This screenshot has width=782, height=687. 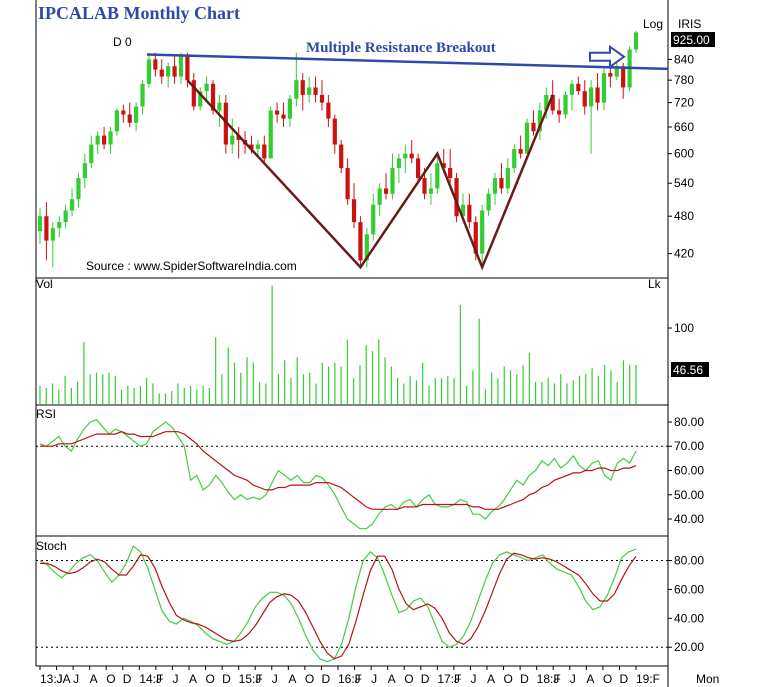 What do you see at coordinates (607, 679) in the screenshot?
I see `x-tick-label: O` at bounding box center [607, 679].